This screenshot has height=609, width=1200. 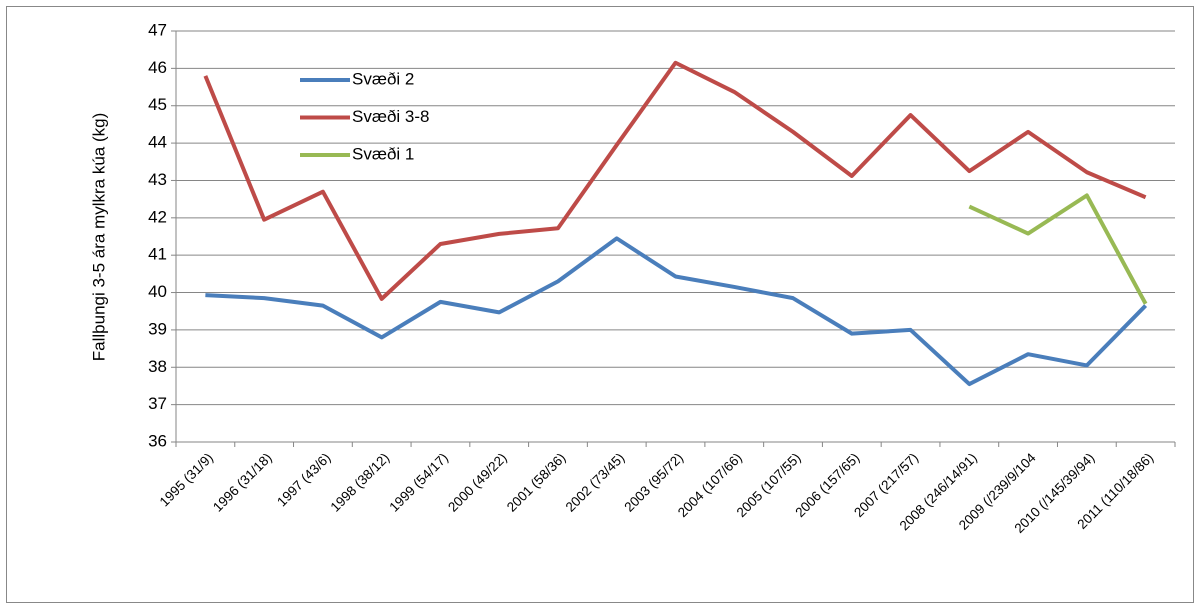 I want to click on legend-label: Svæði 2, so click(x=383, y=78).